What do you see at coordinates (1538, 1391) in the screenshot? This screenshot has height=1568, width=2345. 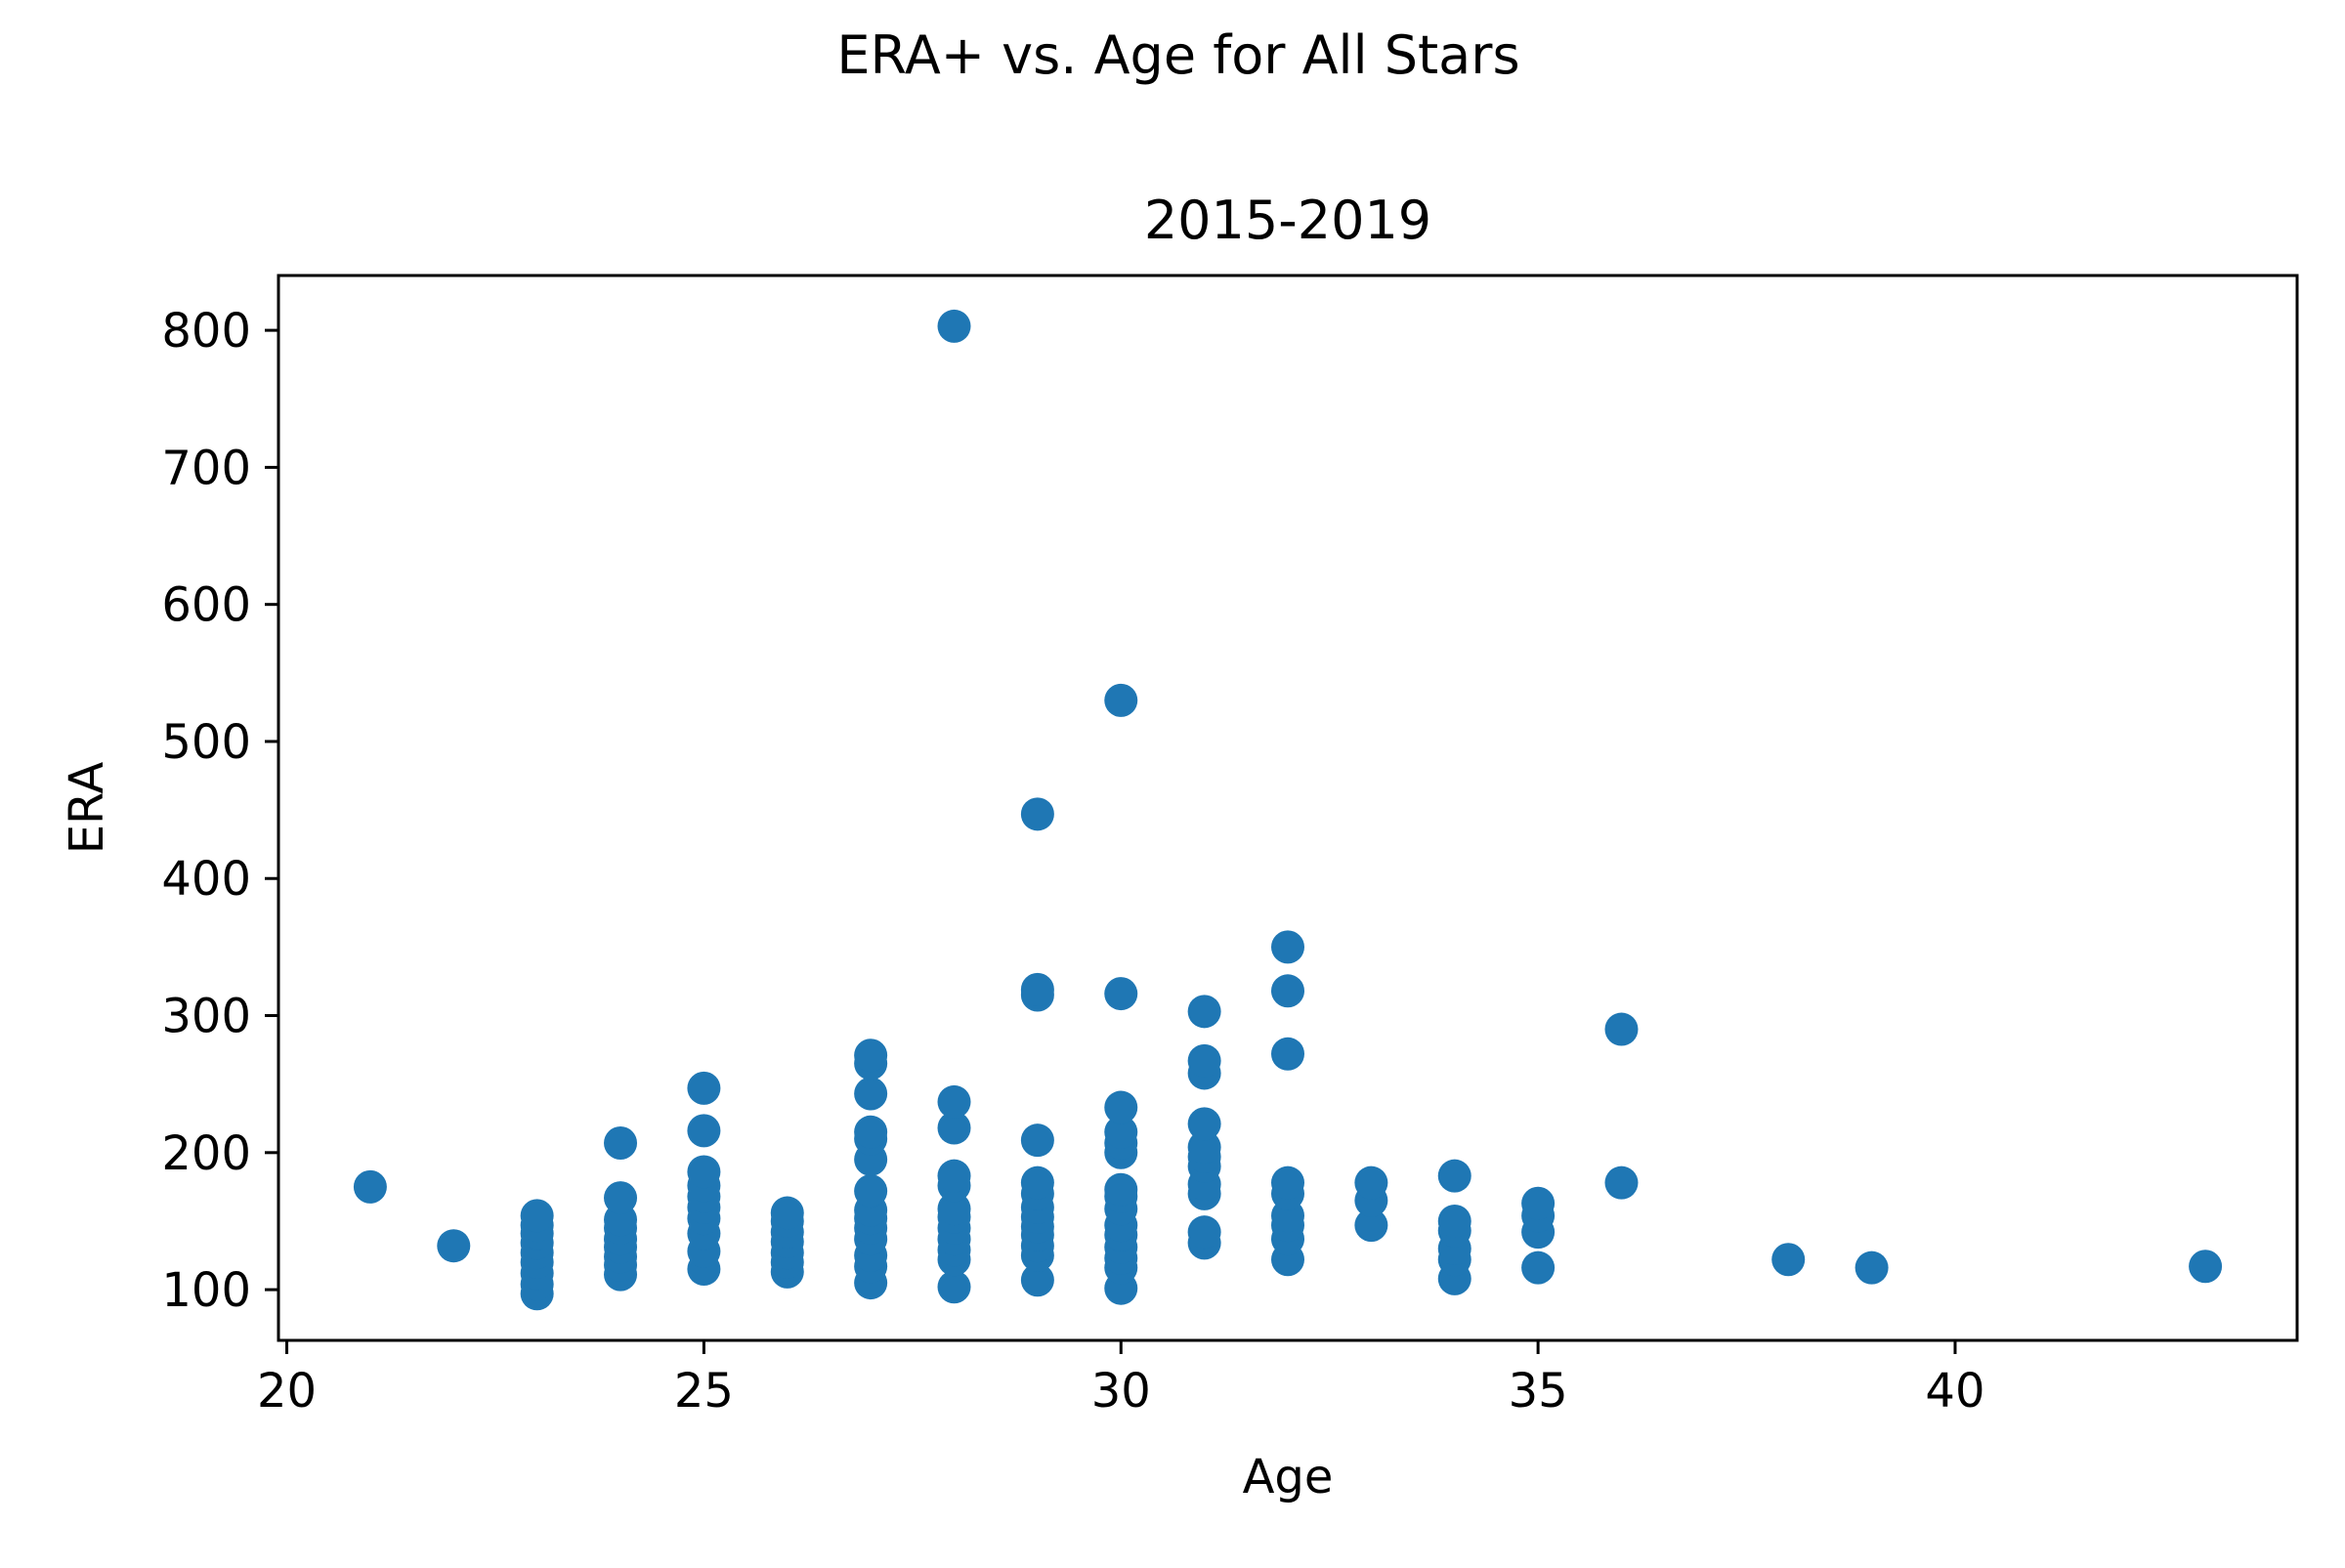 I see `x-tick-label: 35` at bounding box center [1538, 1391].